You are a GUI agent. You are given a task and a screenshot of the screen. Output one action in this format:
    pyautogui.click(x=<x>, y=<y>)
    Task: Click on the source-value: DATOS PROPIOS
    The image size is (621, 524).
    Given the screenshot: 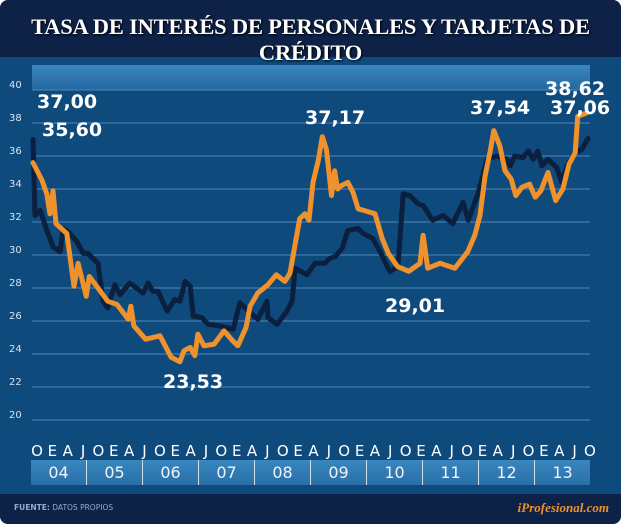 What is the action you would take?
    pyautogui.click(x=83, y=507)
    